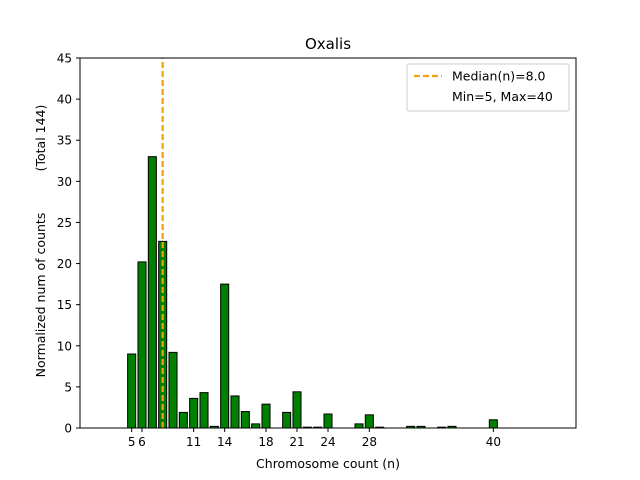 The height and width of the screenshot is (480, 640). Describe the element at coordinates (142, 442) in the screenshot. I see `x-tick-label: 6` at that location.